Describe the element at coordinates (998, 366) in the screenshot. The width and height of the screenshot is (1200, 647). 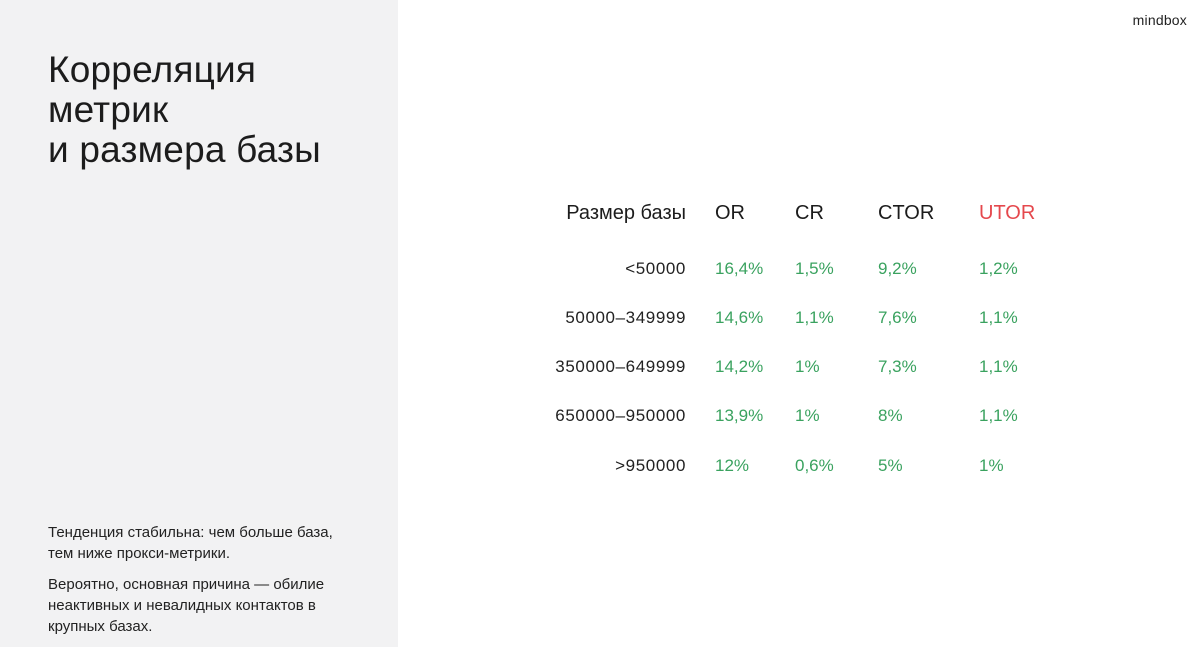
I see `row-3-utor: 1,1%` at that location.